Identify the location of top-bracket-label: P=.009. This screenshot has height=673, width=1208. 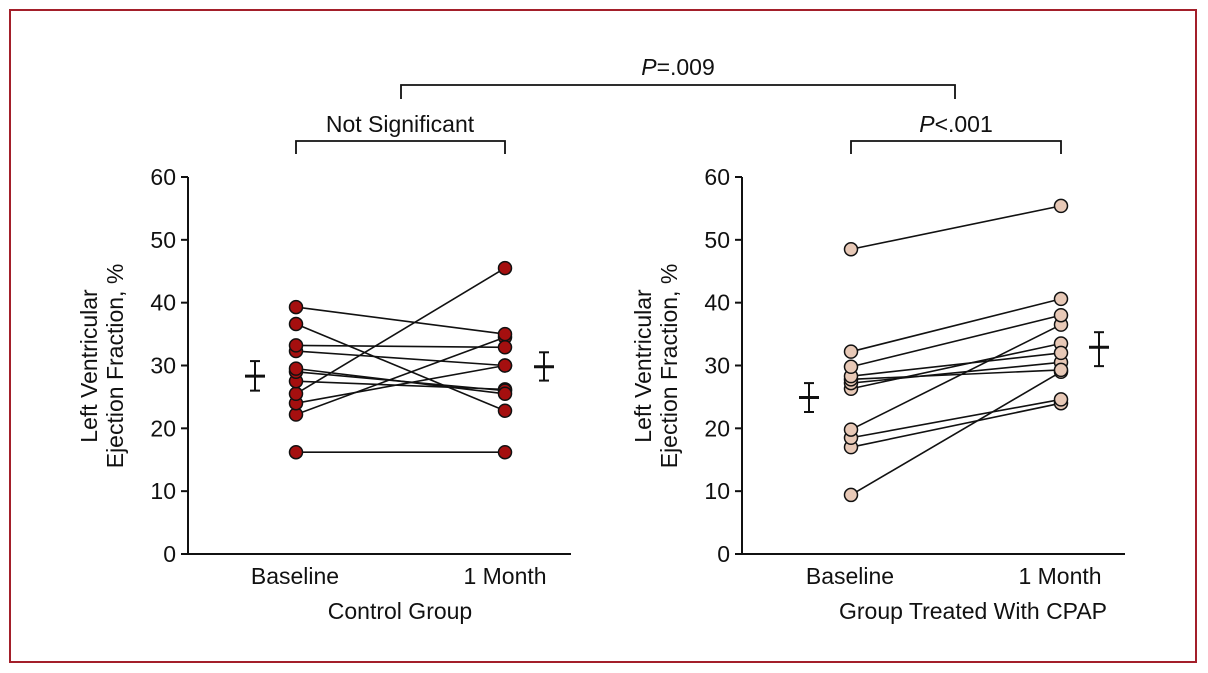
(678, 67).